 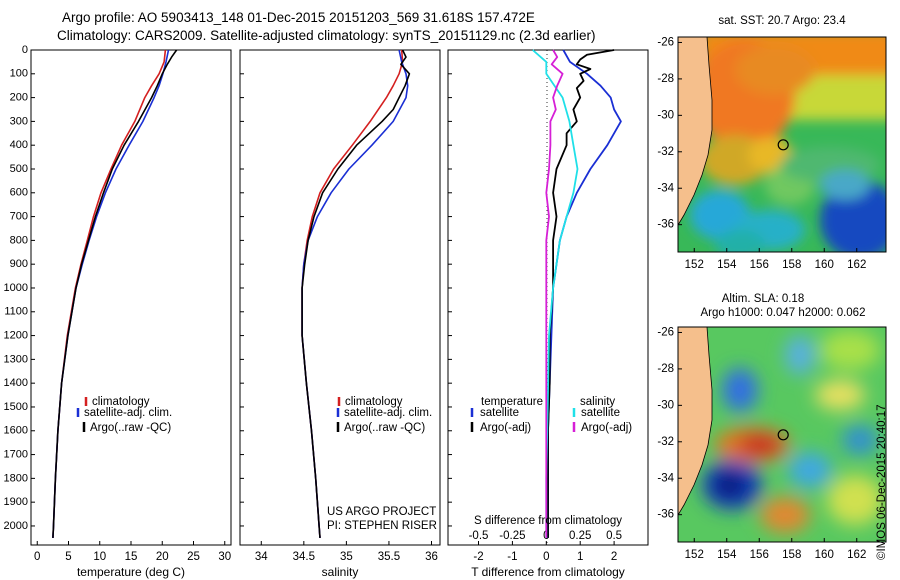 I want to click on x-tick-label: -1, so click(x=512, y=557).